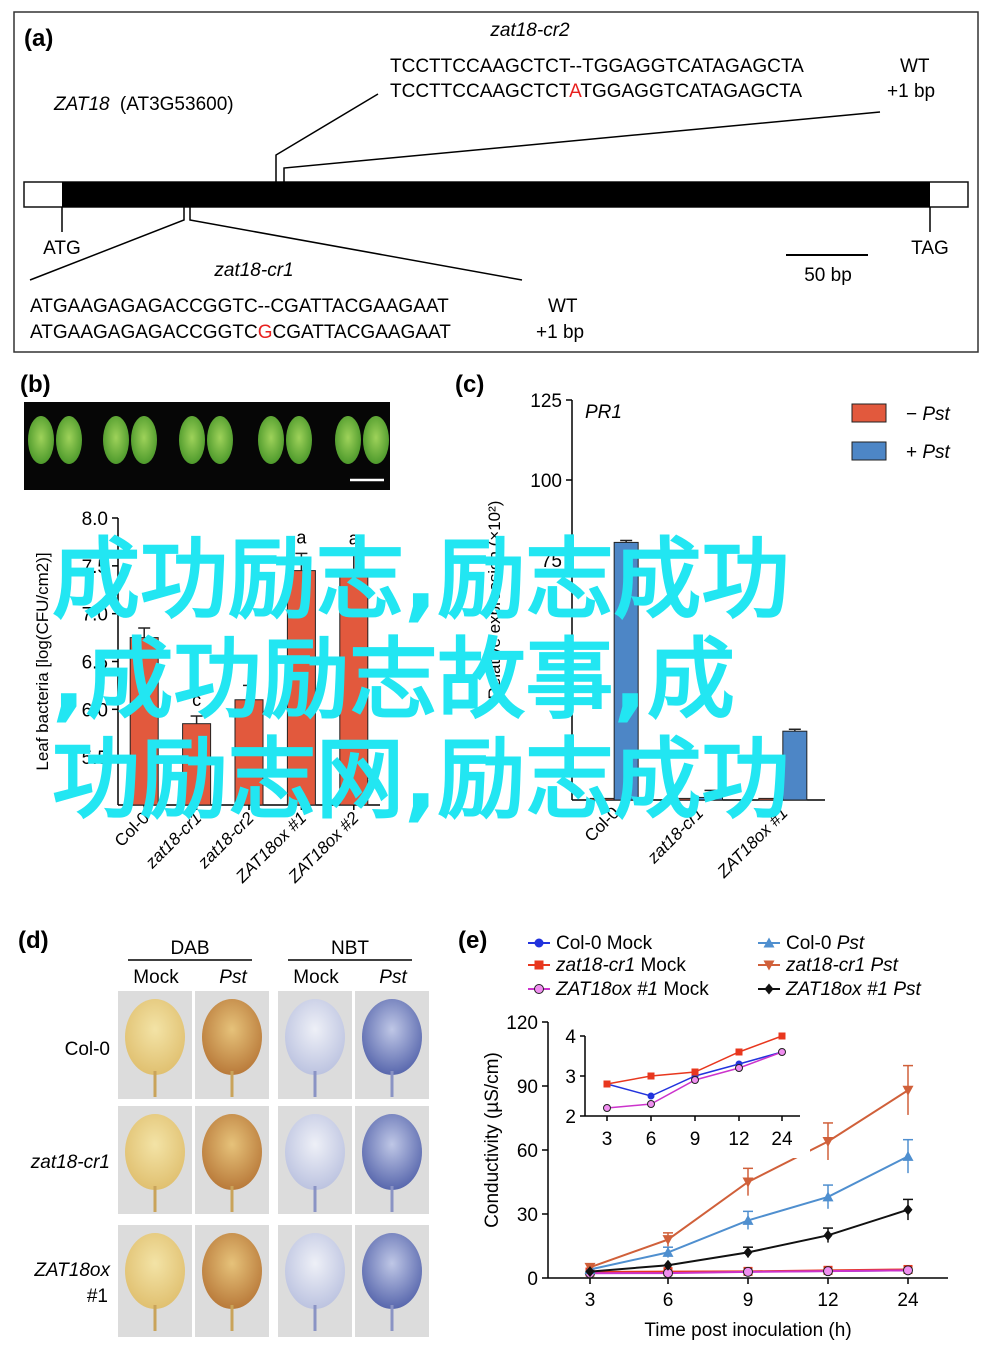 The height and width of the screenshot is (1348, 990). I want to click on c-y-tick-label: 75, so click(551, 561).